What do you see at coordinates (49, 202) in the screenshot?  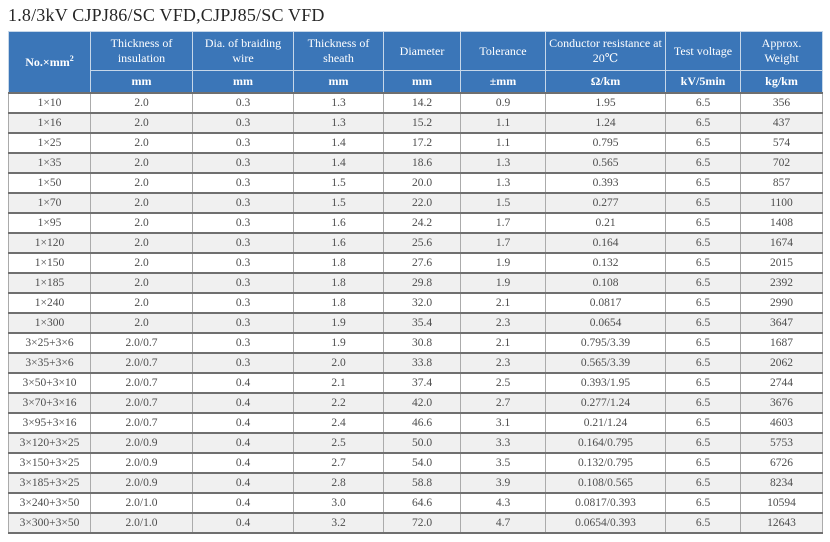 I see `table-cell: 1×70` at bounding box center [49, 202].